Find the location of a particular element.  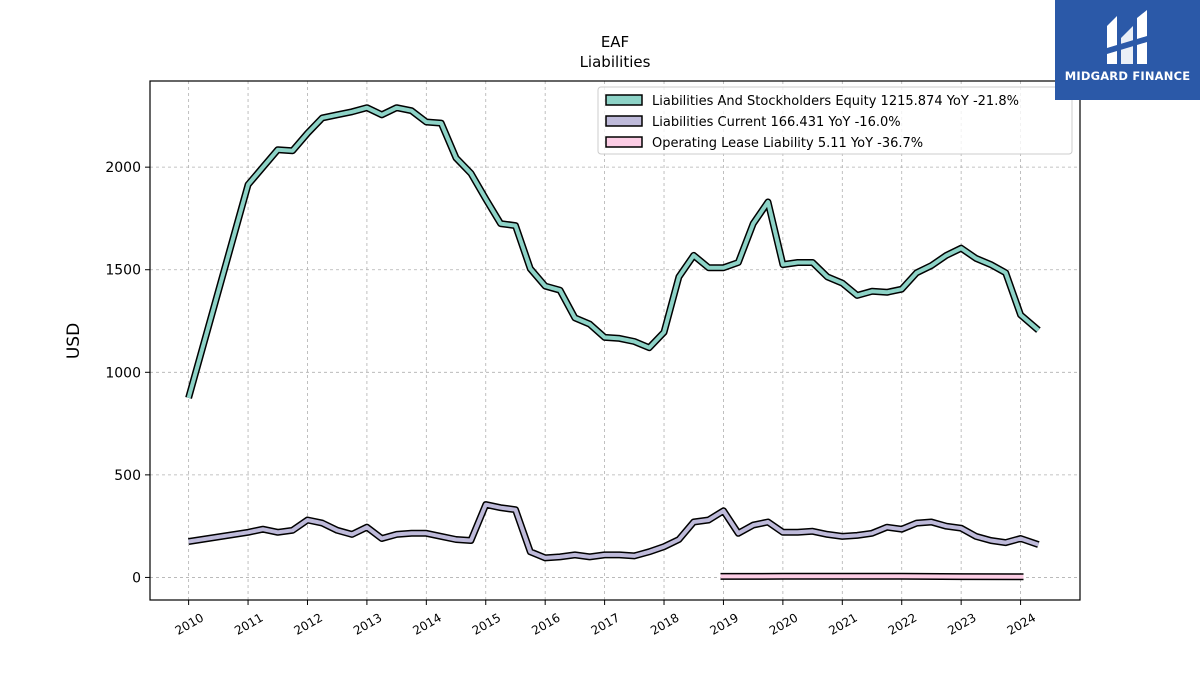

x-tick-label: 2024 is located at coordinates (1021, 623).